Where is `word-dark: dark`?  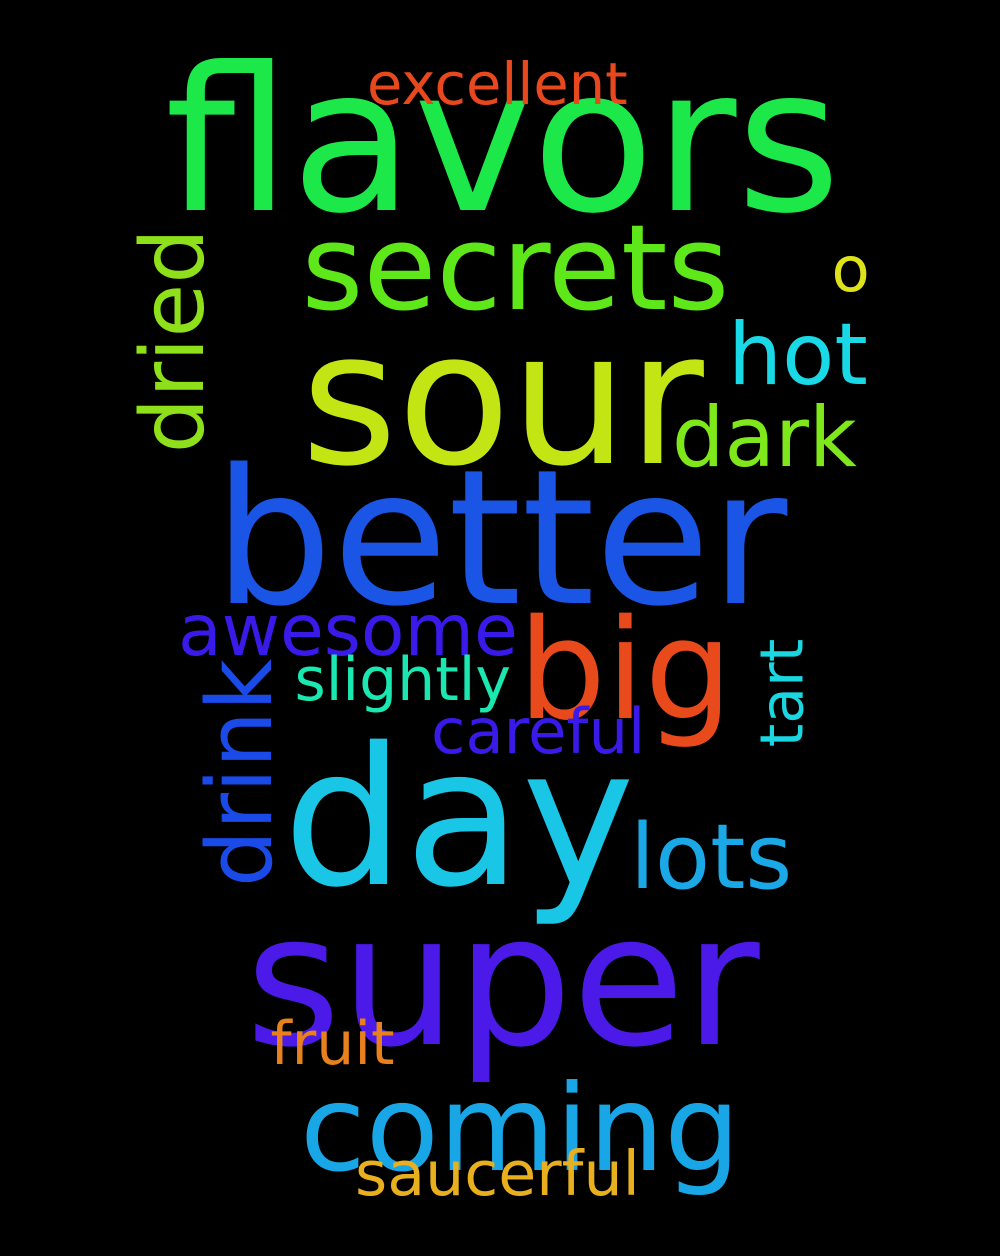
word-dark: dark is located at coordinates (764, 437).